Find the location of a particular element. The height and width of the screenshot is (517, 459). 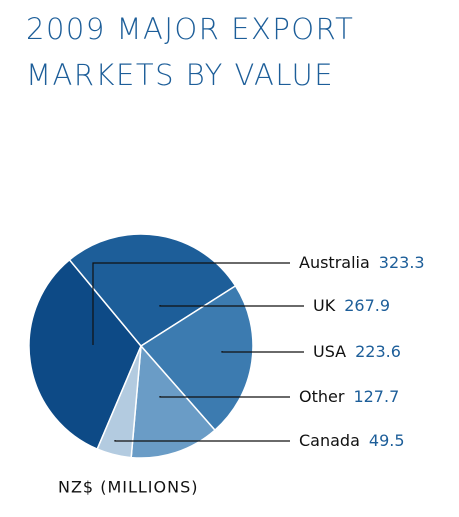

category-name: Canada is located at coordinates (329, 440).